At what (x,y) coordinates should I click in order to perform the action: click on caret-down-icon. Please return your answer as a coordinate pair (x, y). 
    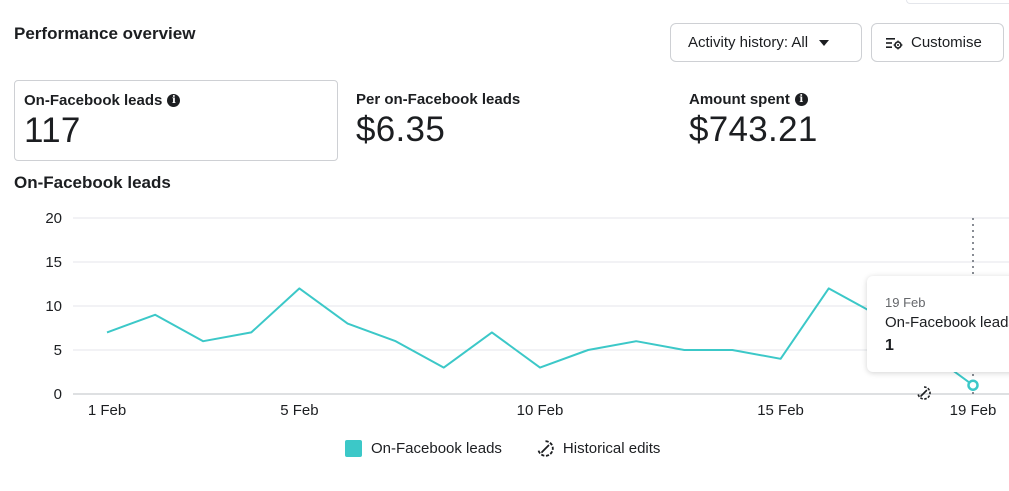
    Looking at the image, I should click on (824, 42).